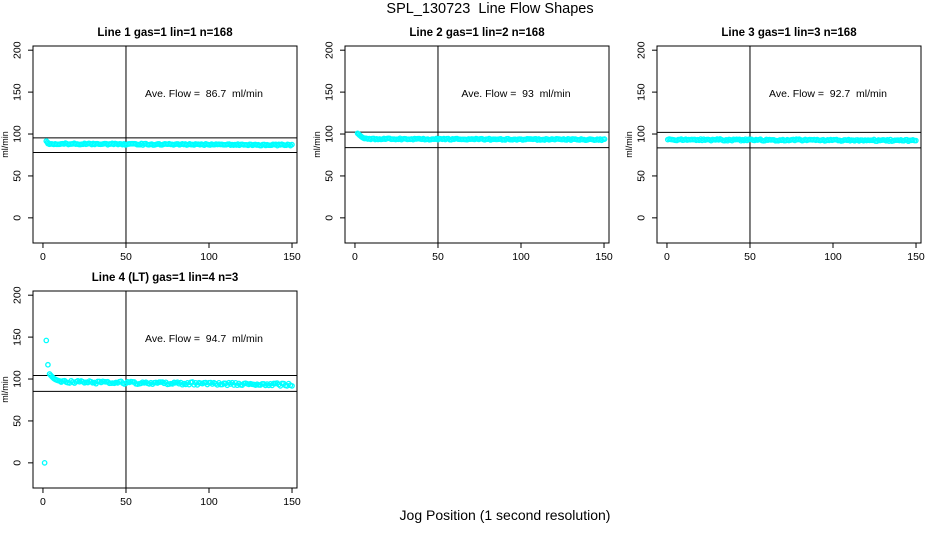  Describe the element at coordinates (828, 94) in the screenshot. I see `average-flow-annotation: Ave. Flow = 92.7 ml/min` at that location.